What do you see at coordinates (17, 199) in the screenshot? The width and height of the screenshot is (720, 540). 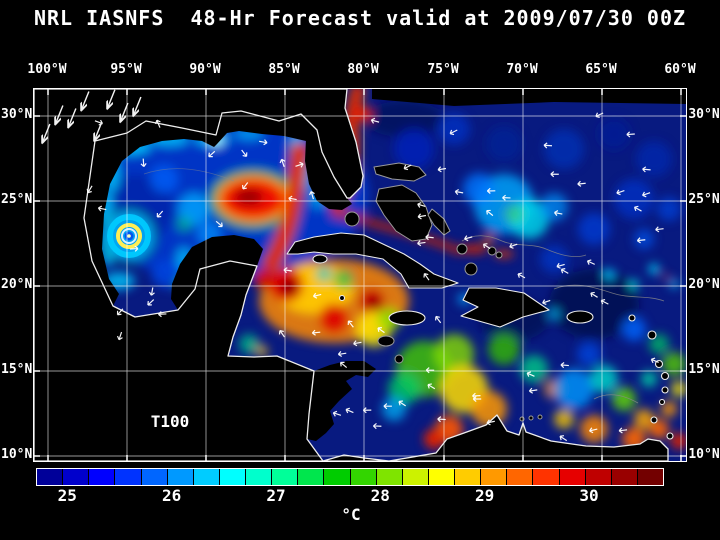 I see `lat-label-left: 25°N` at bounding box center [17, 199].